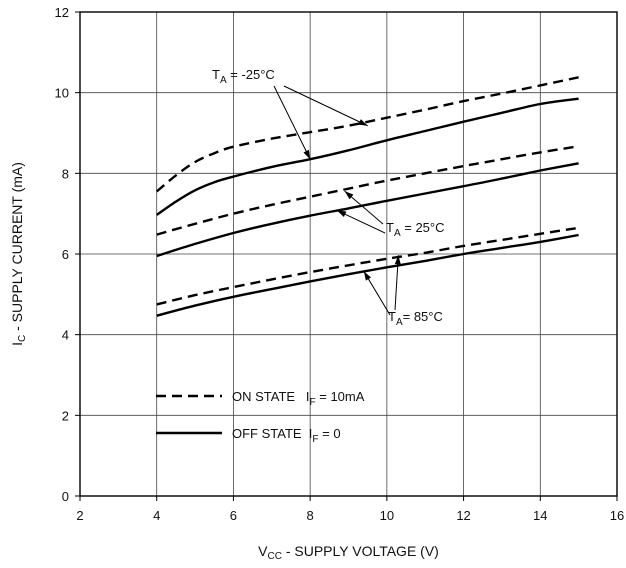 This screenshot has height=568, width=626. Describe the element at coordinates (65, 496) in the screenshot. I see `y-tick-label-0: 0` at that location.